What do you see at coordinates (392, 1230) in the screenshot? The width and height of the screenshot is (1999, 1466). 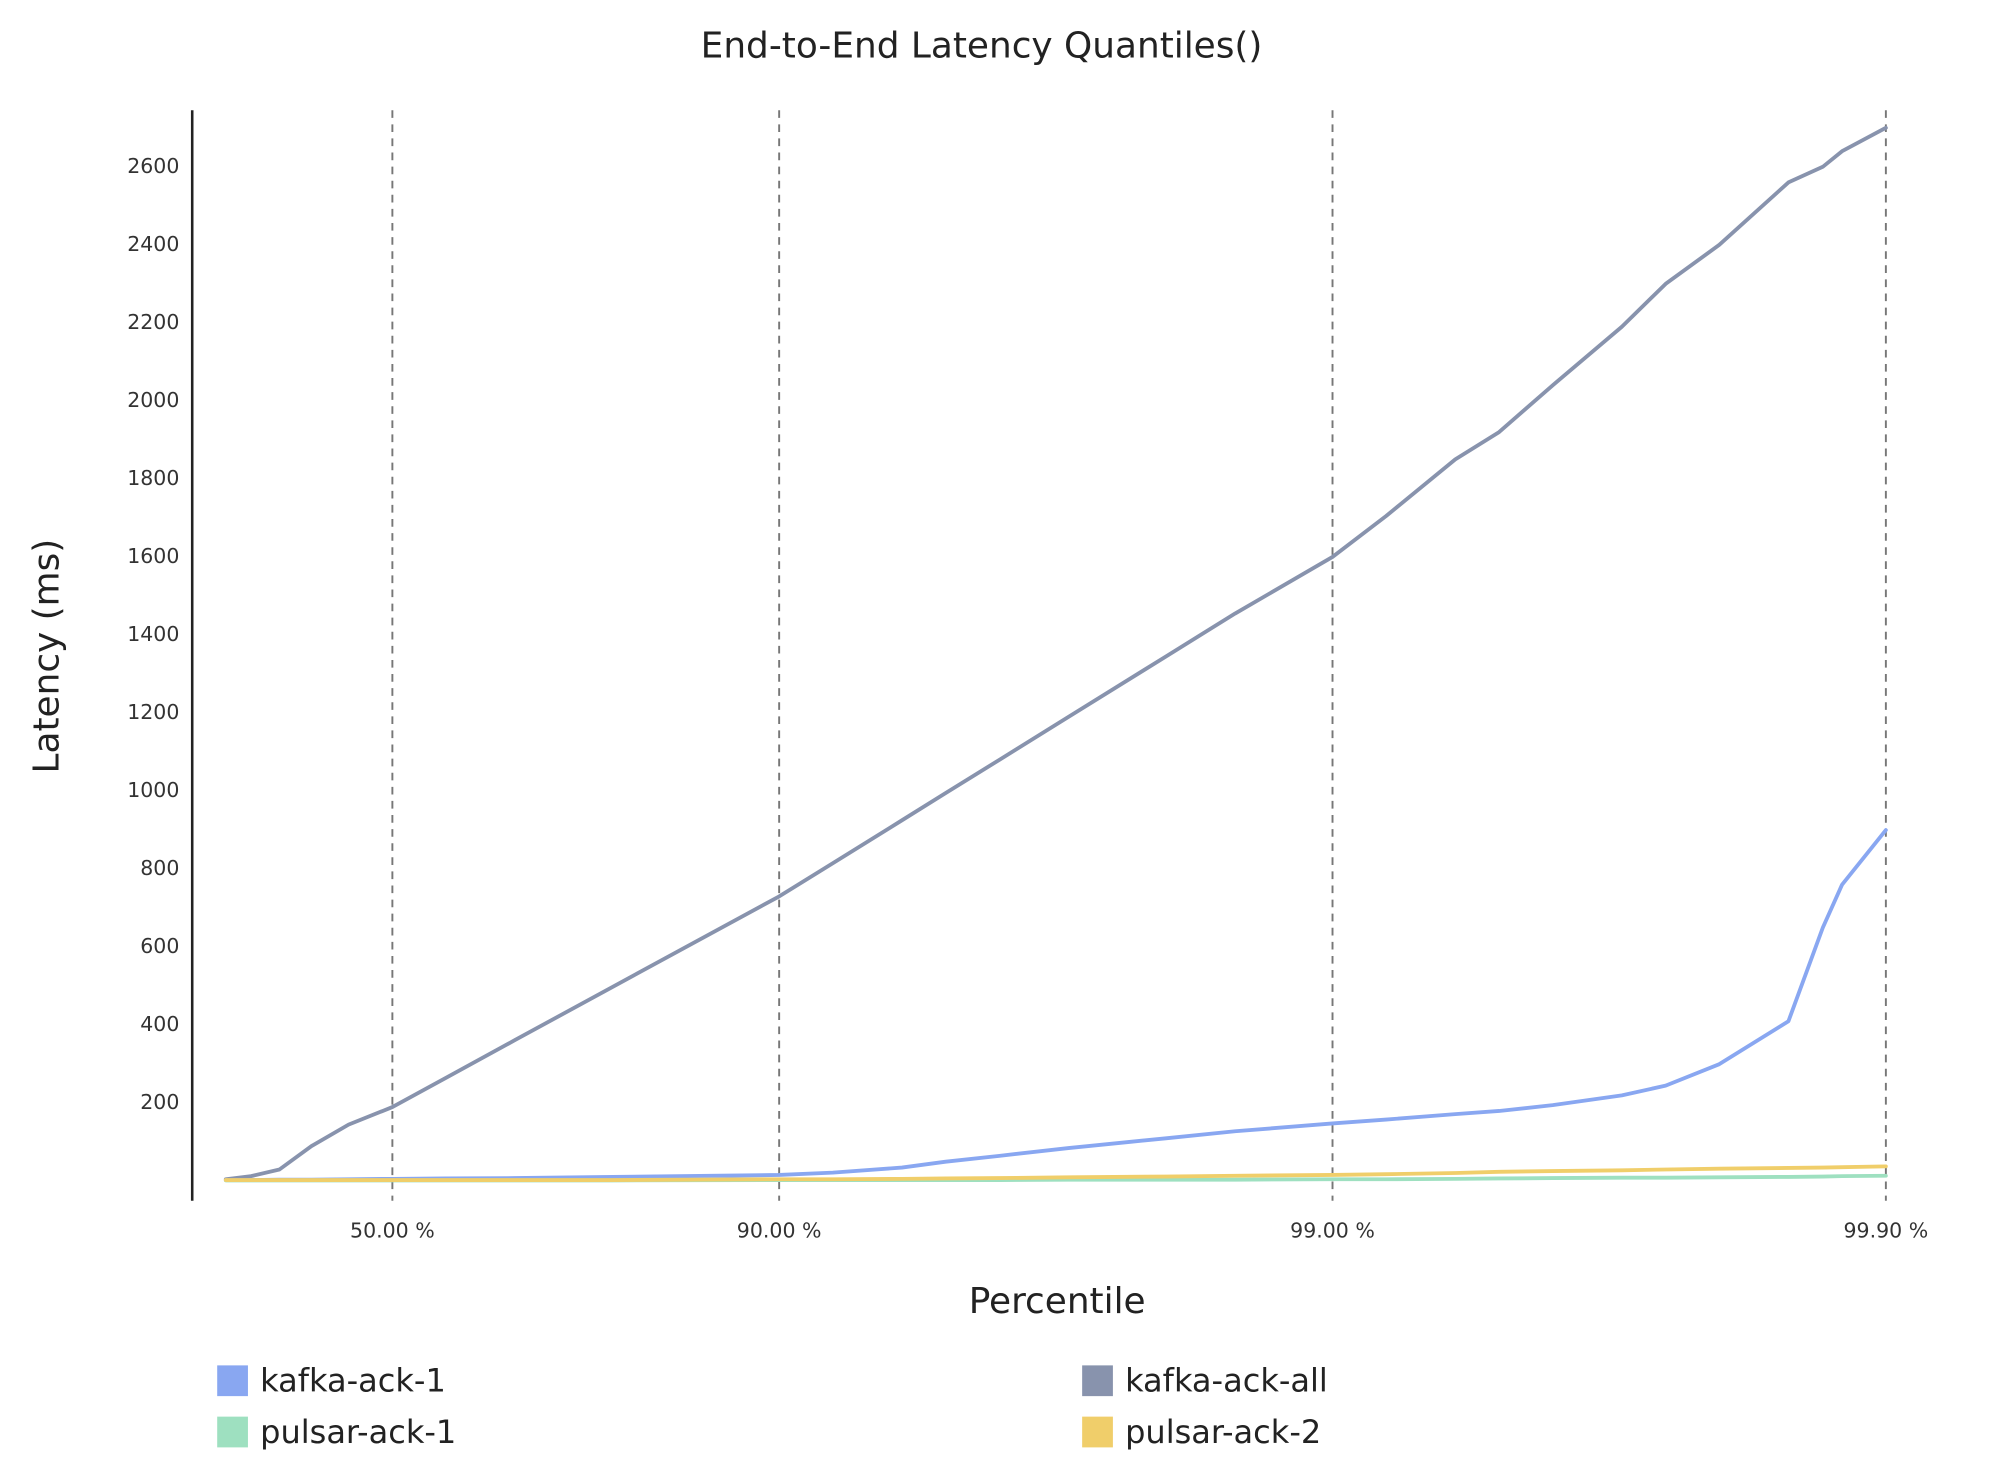 I see `x-tick-label: 50.00 %` at bounding box center [392, 1230].